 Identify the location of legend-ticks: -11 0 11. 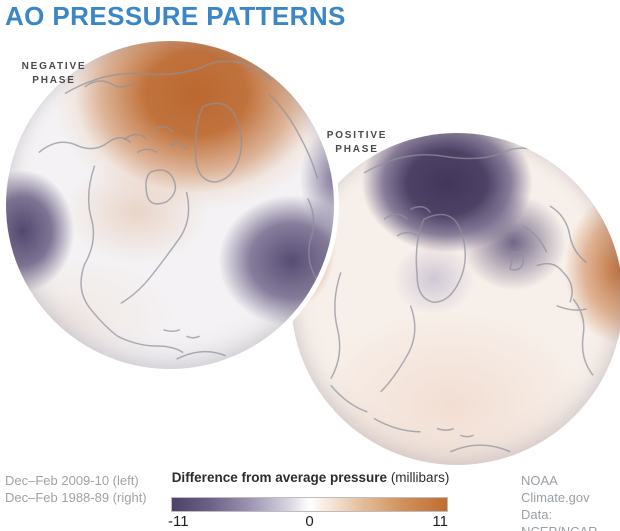
(308, 522).